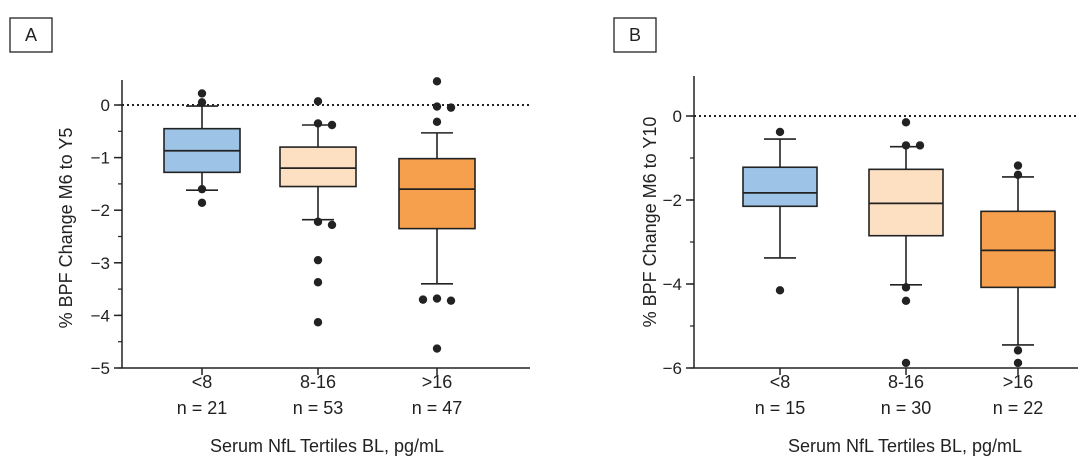  What do you see at coordinates (318, 408) in the screenshot?
I see `x-category-n-label: n = 53` at bounding box center [318, 408].